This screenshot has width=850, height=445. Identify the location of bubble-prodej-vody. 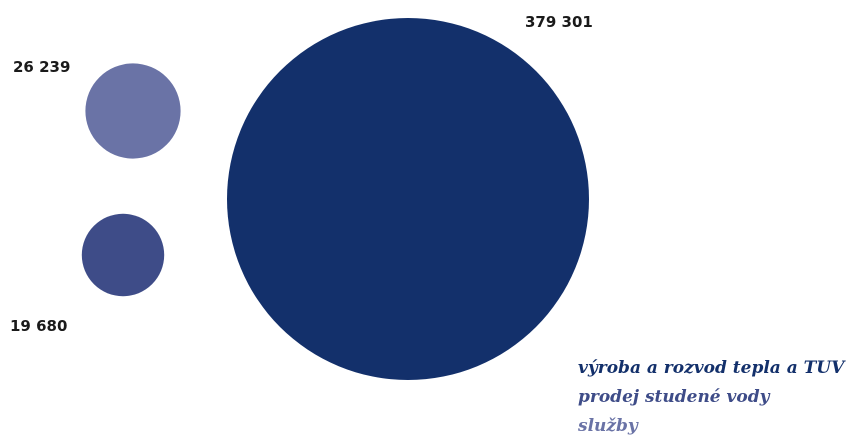
(123, 255).